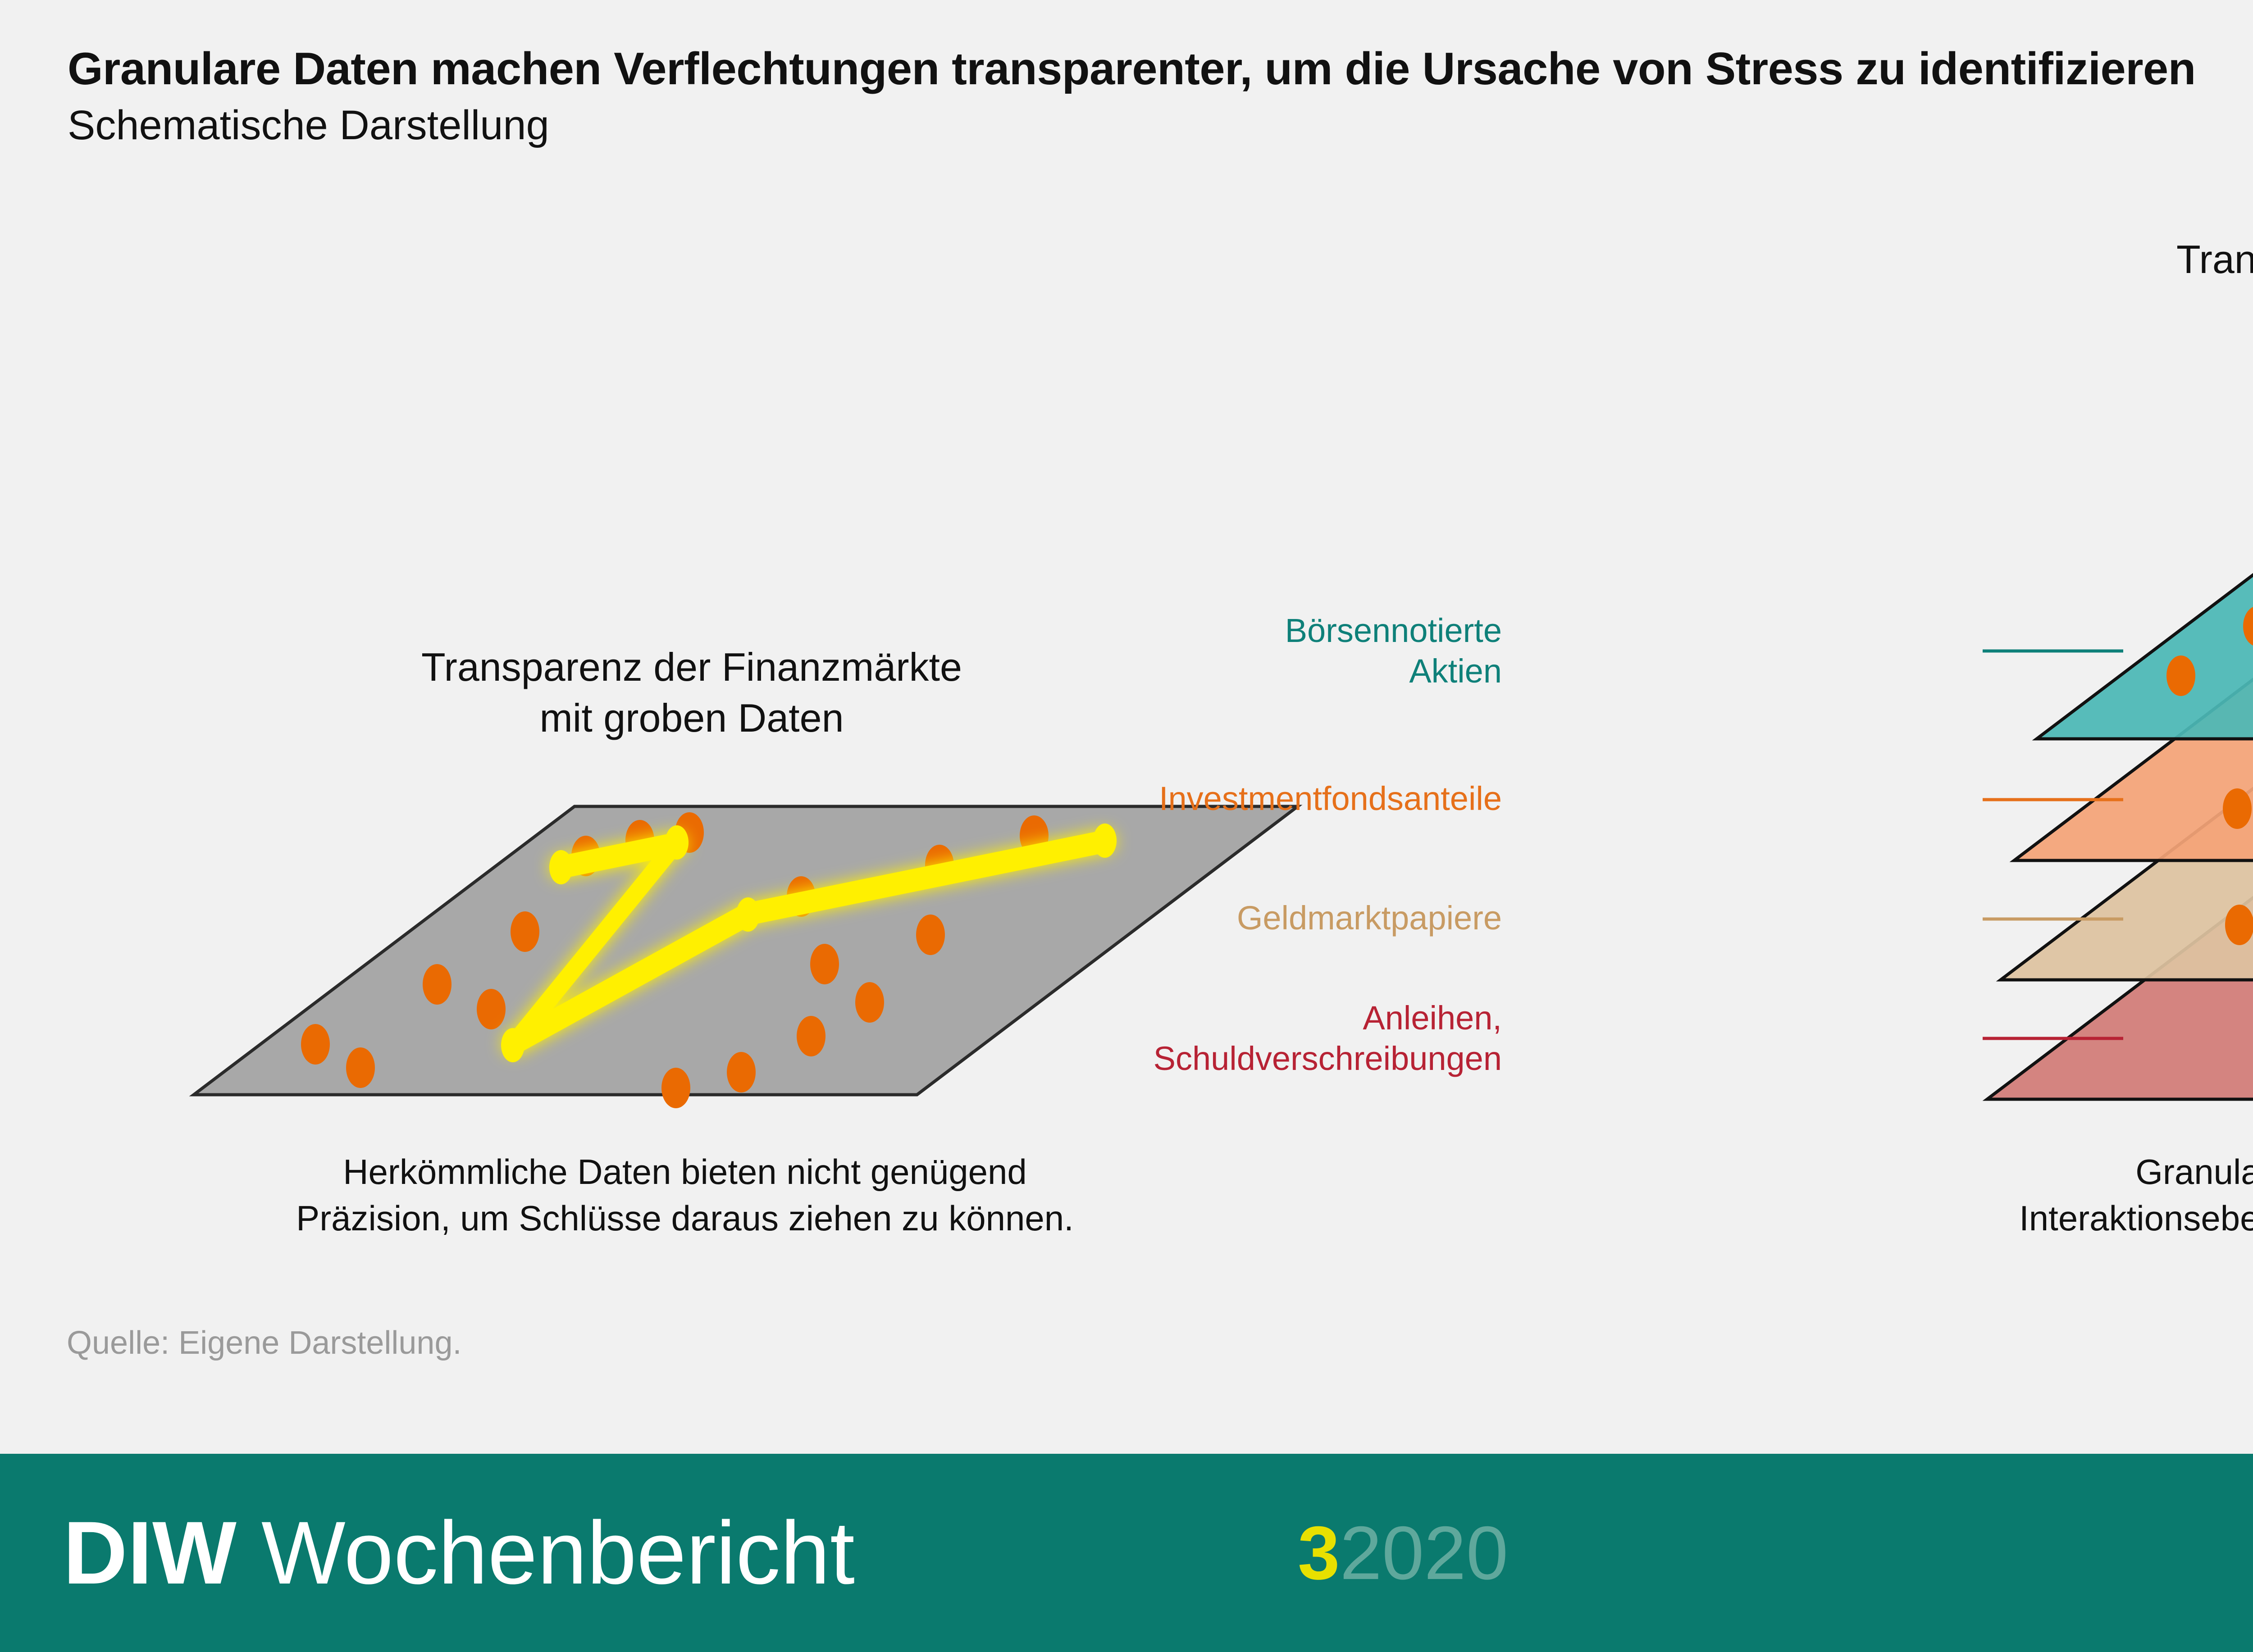 This screenshot has height=1652, width=2253. Describe the element at coordinates (1393, 651) in the screenshot. I see `layer-label-aktien: Börsennotierte Aktien` at that location.